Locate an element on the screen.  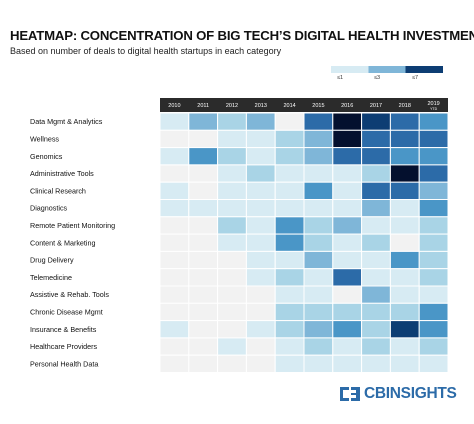
row-label: Diagnostics is located at coordinates (49, 208).